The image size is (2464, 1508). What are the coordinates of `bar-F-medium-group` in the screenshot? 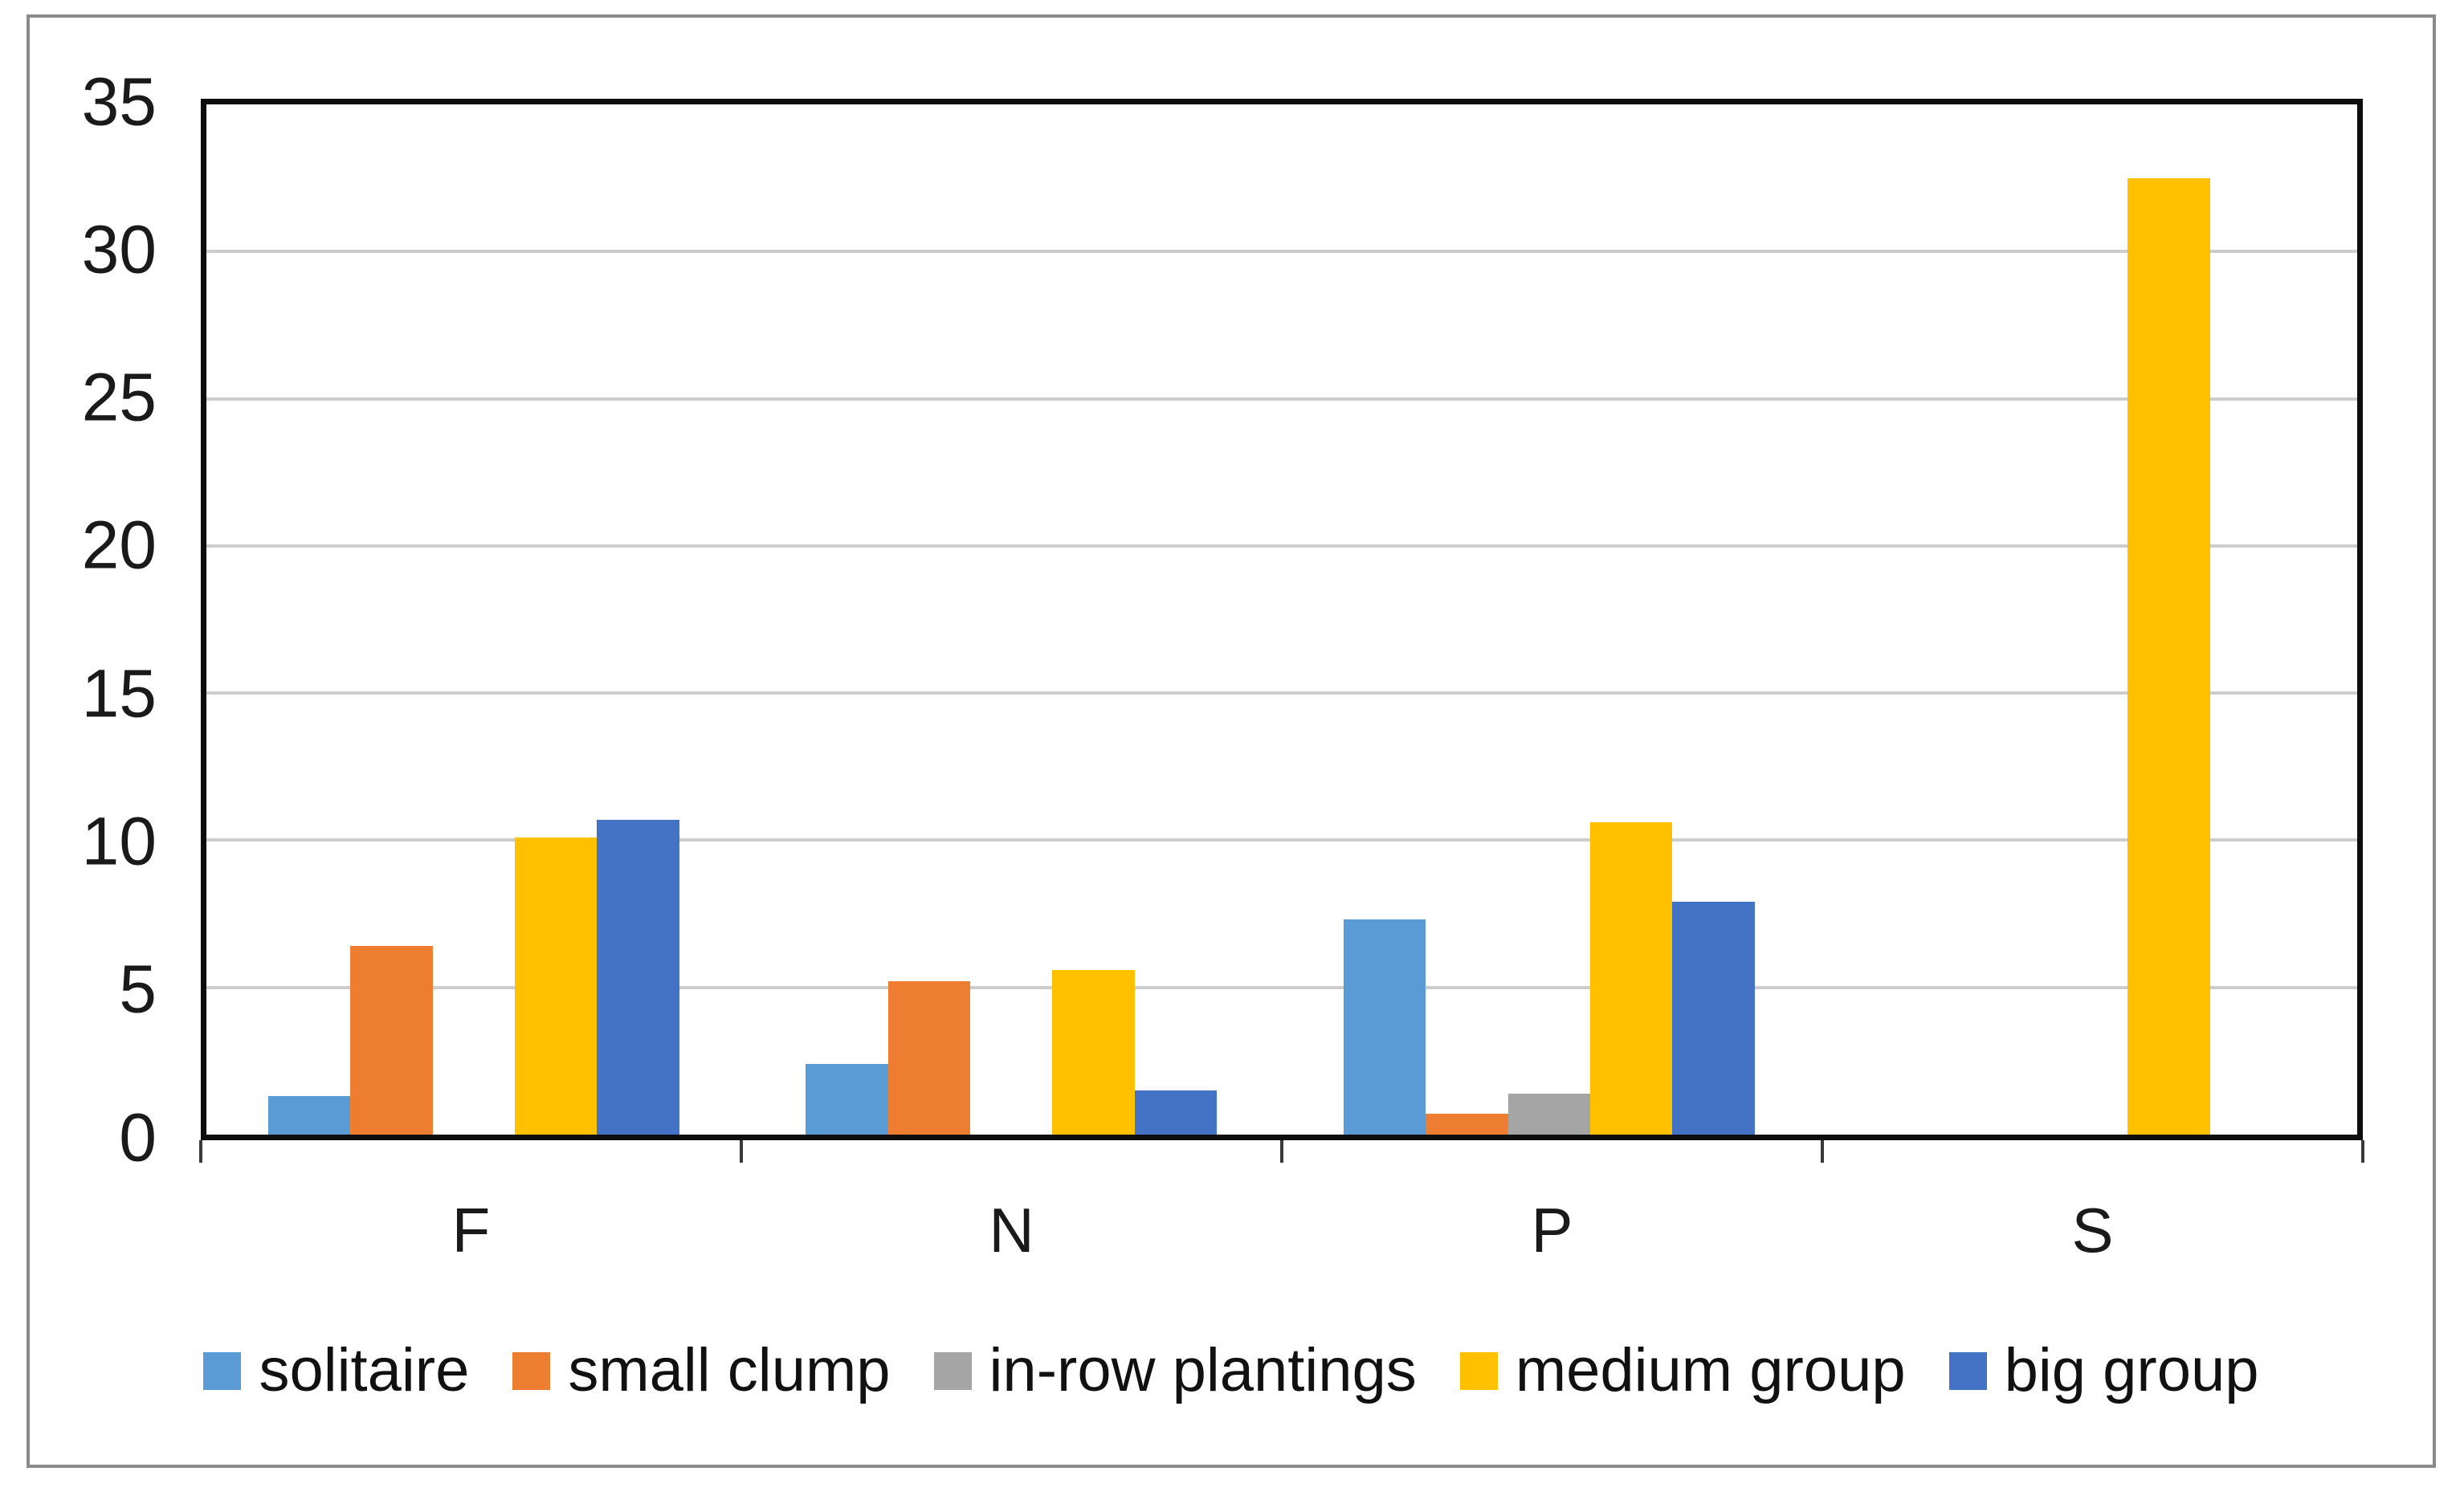 It's located at (556, 986).